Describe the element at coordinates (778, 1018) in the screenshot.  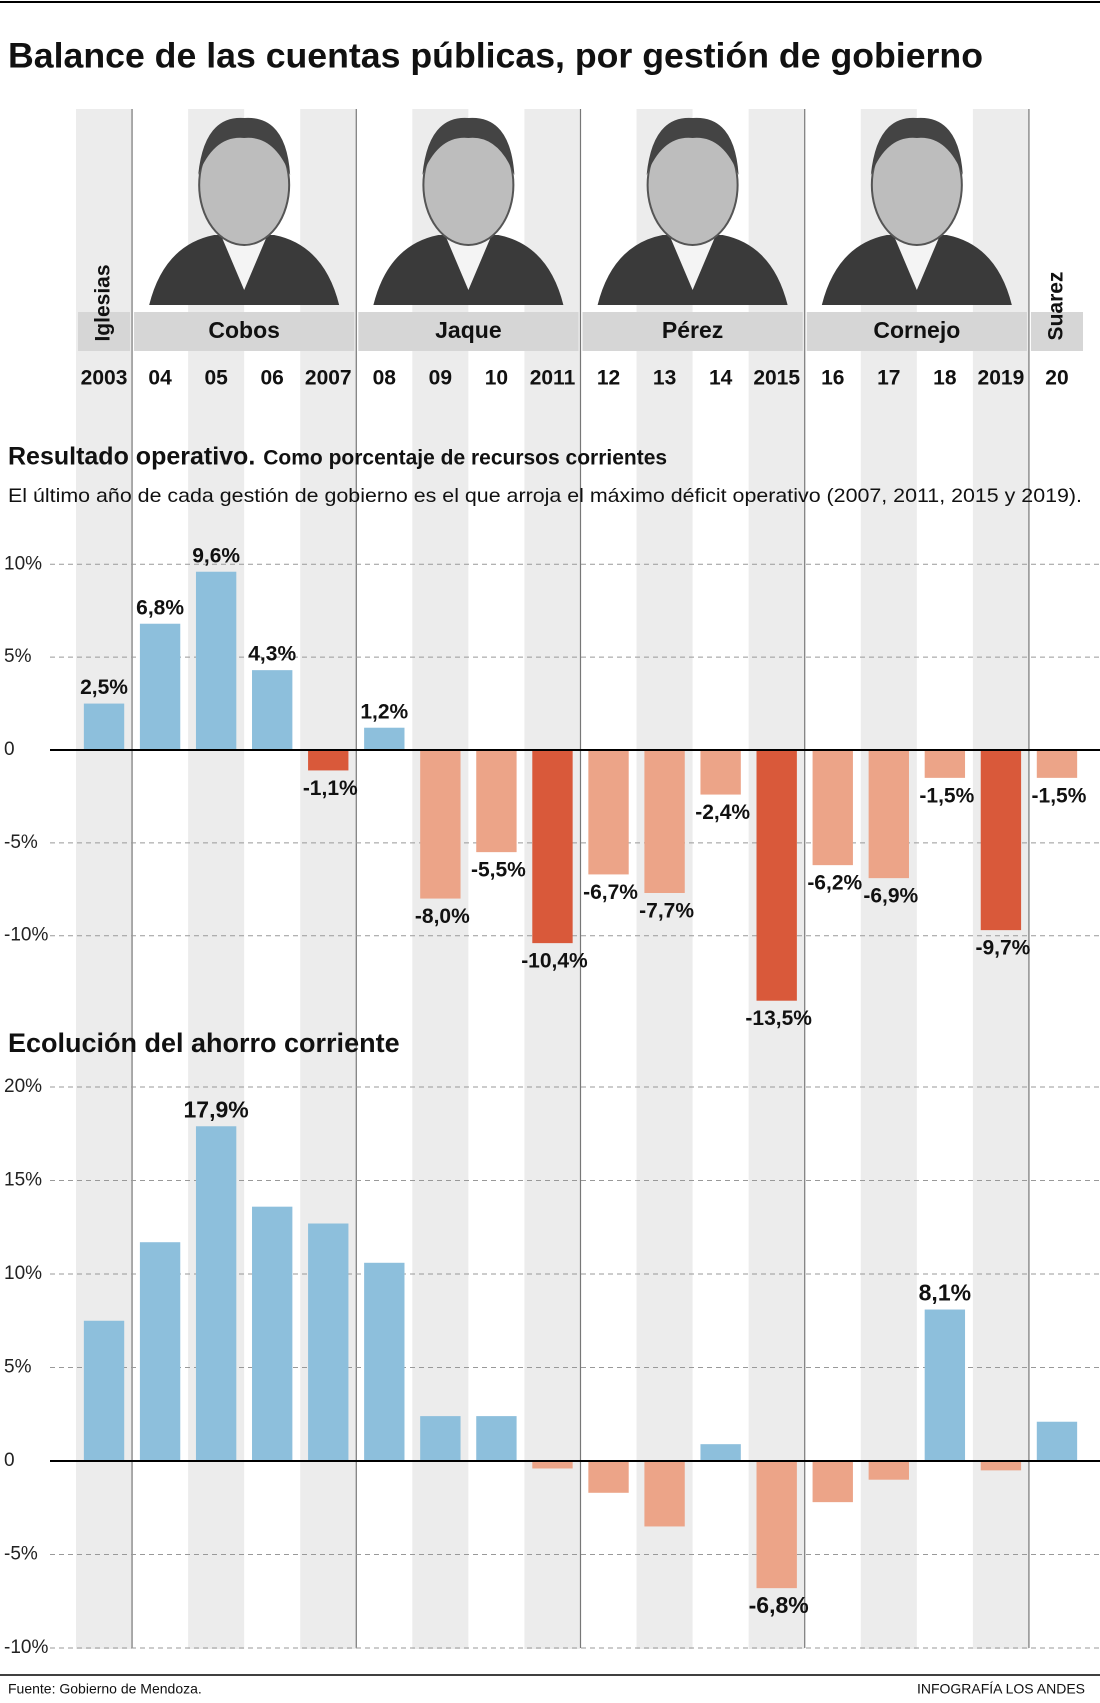
I see `value-label: -13,5%` at that location.